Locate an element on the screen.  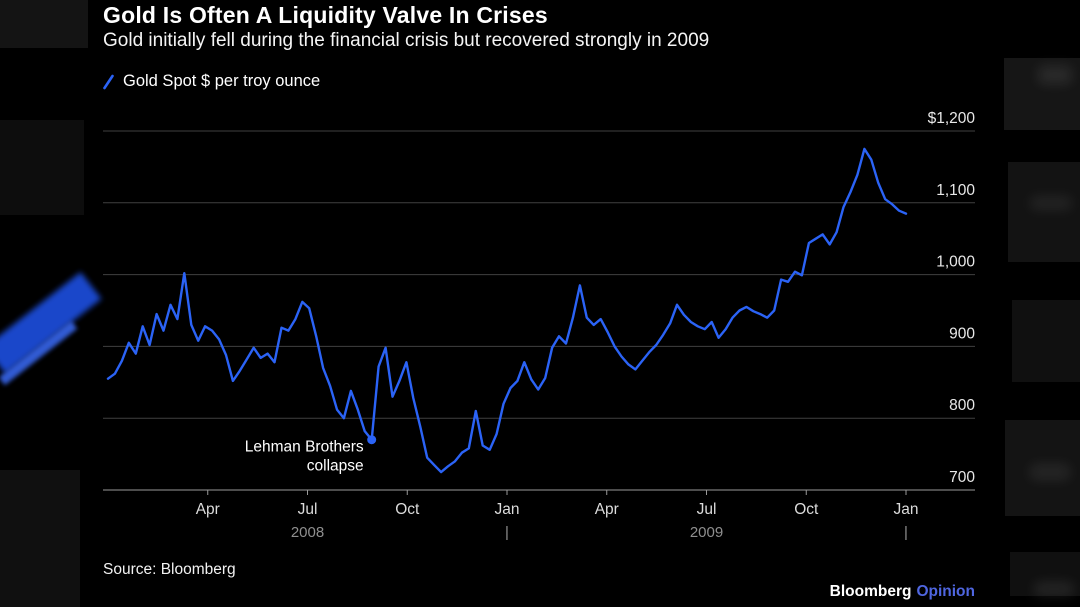
annotation-line1: Lehman Brothers is located at coordinates (304, 447).